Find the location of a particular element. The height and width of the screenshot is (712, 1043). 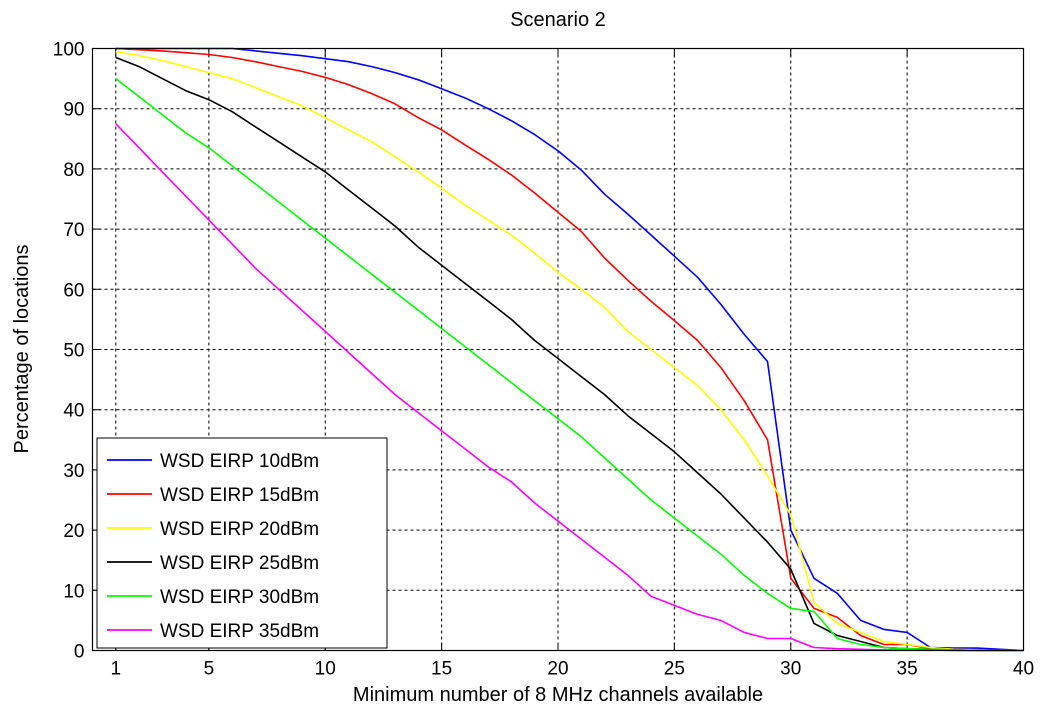

legend-entry-label: WSD EIRP 30dBm is located at coordinates (239, 597).